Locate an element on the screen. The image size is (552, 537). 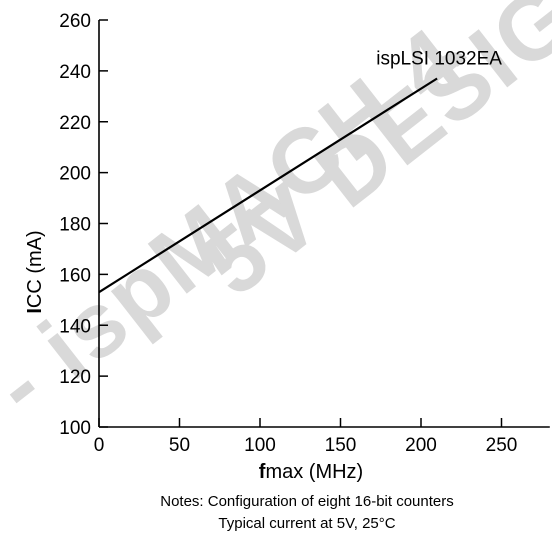
y-axis-title: ICC (mA) is located at coordinates (35, 271).